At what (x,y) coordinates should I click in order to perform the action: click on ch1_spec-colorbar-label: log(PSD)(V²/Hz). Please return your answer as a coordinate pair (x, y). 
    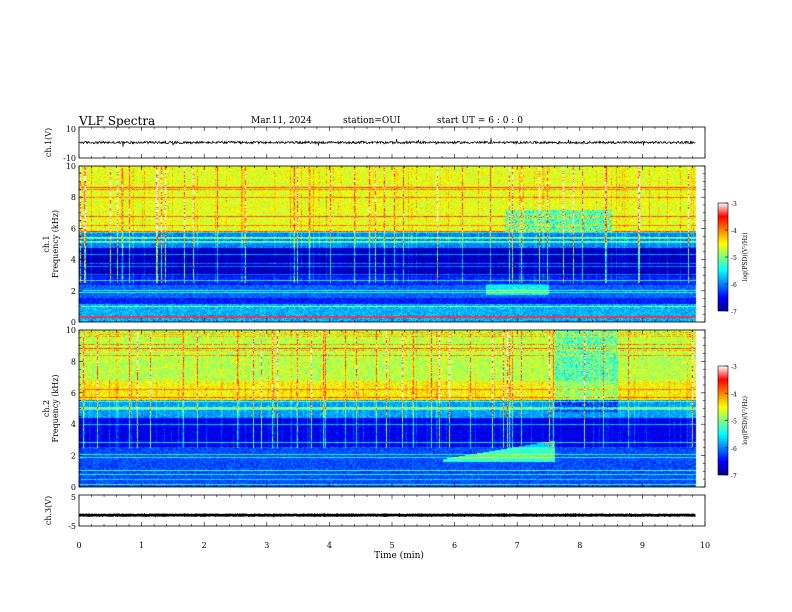
    Looking at the image, I should click on (745, 257).